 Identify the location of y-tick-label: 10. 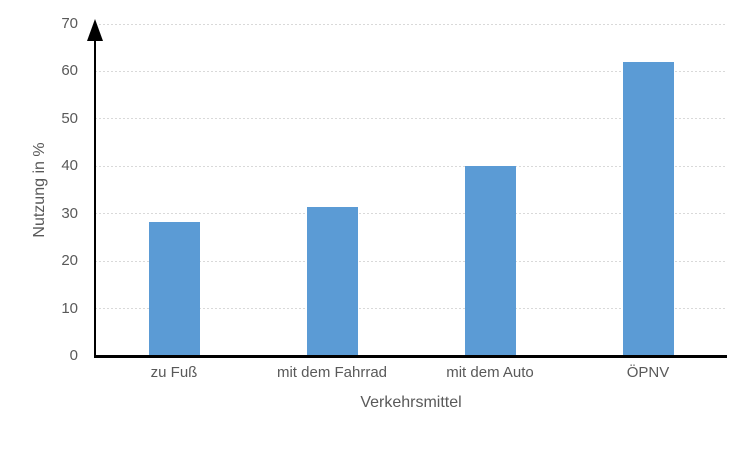
(69, 308).